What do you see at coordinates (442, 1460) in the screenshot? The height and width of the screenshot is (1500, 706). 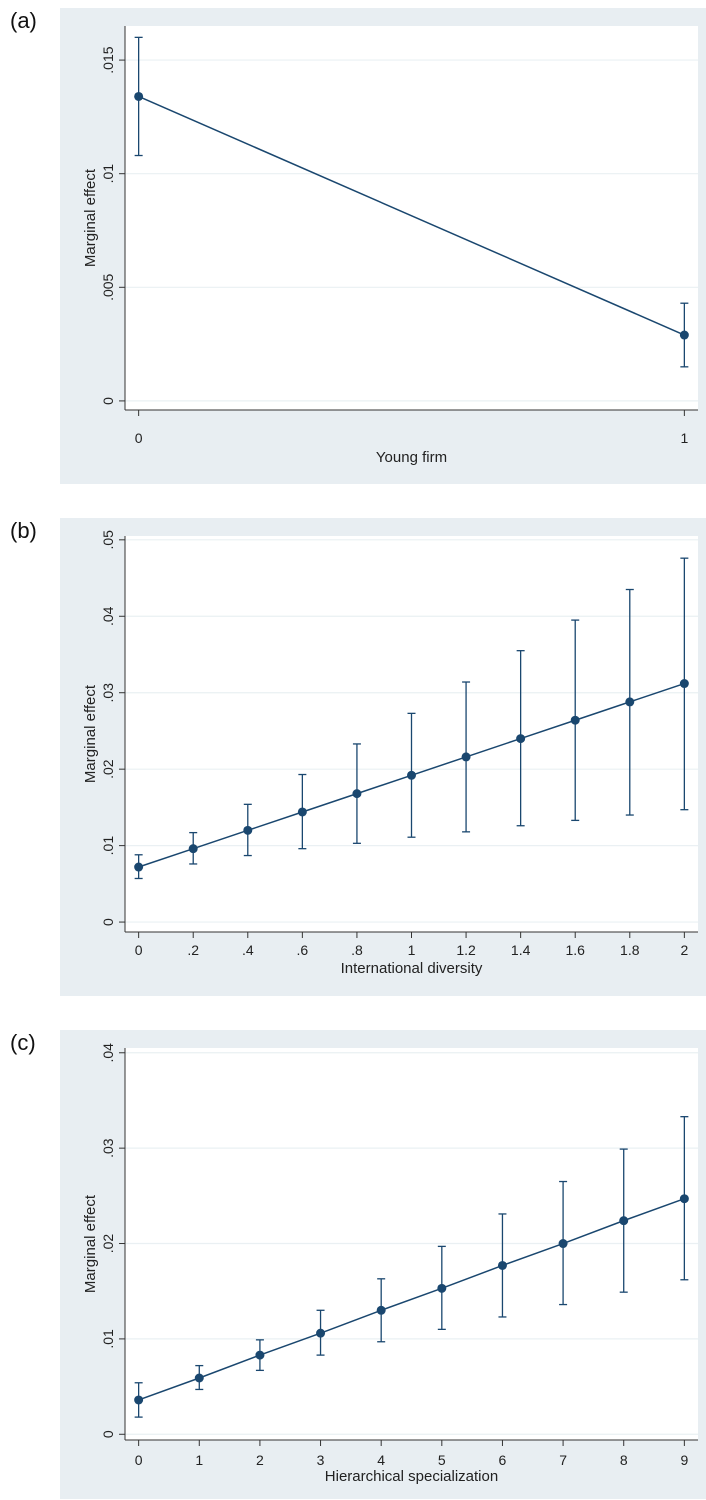 I see `x-tick-label: 5` at bounding box center [442, 1460].